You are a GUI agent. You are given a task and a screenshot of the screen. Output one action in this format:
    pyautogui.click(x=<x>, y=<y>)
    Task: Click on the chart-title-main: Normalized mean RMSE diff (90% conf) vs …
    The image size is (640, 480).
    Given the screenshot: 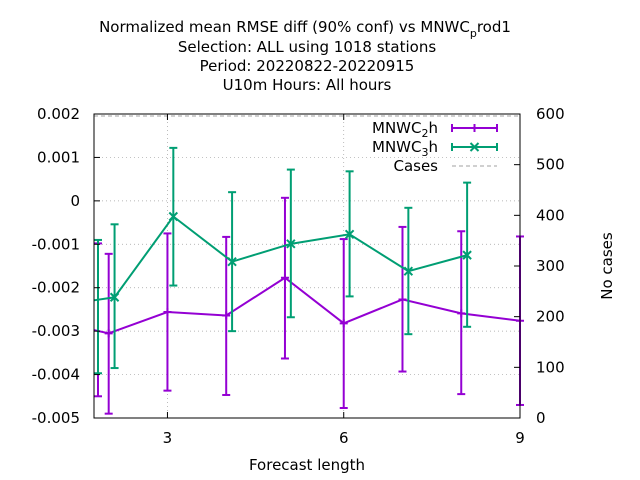 What is the action you would take?
    pyautogui.click(x=284, y=27)
    